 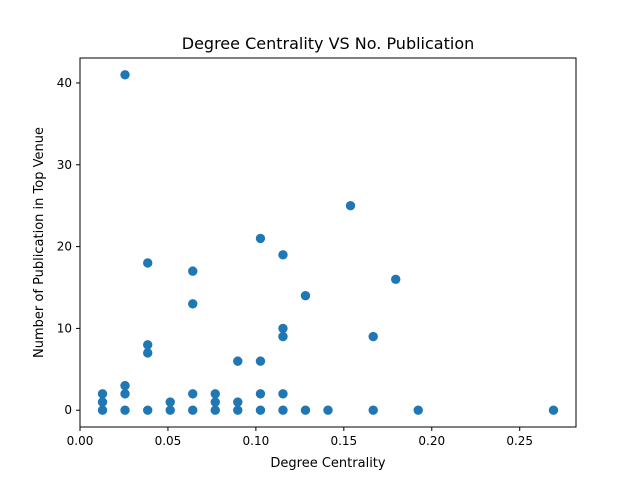 I want to click on y-axis-ticks: 0 10 20 30 40, so click(x=68, y=246).